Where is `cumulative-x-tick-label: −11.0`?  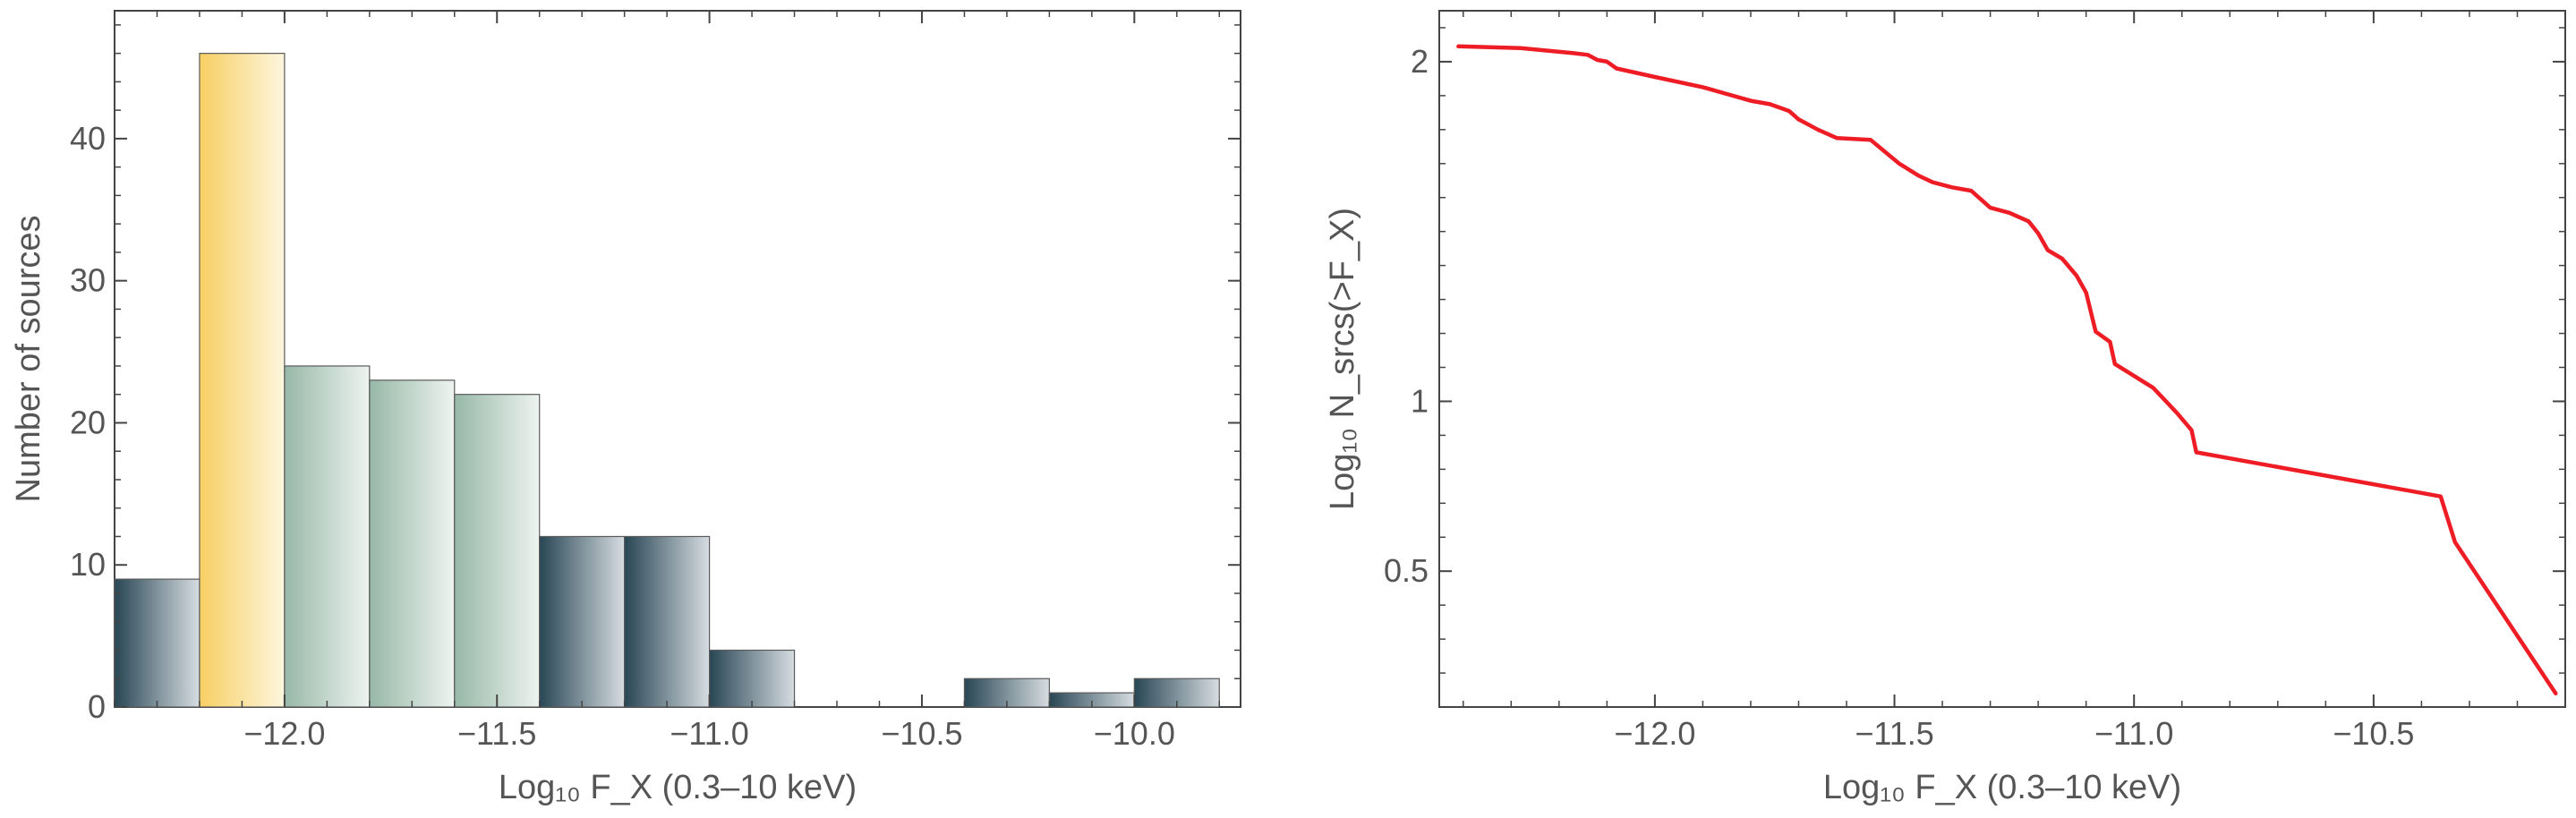
cumulative-x-tick-label: −11.0 is located at coordinates (2133, 734).